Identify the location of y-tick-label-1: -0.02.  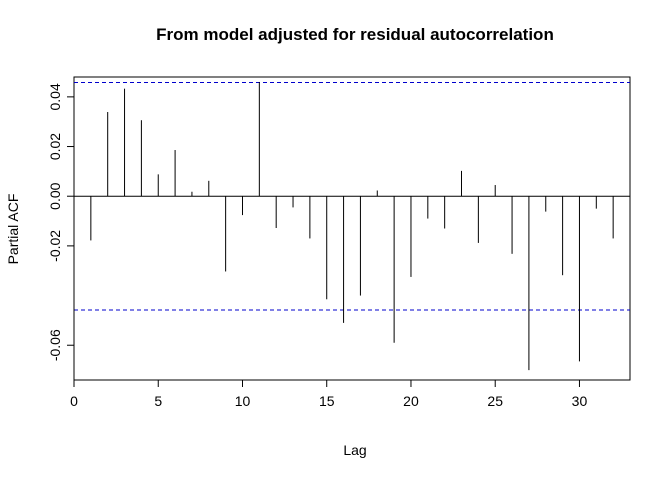
(55, 246).